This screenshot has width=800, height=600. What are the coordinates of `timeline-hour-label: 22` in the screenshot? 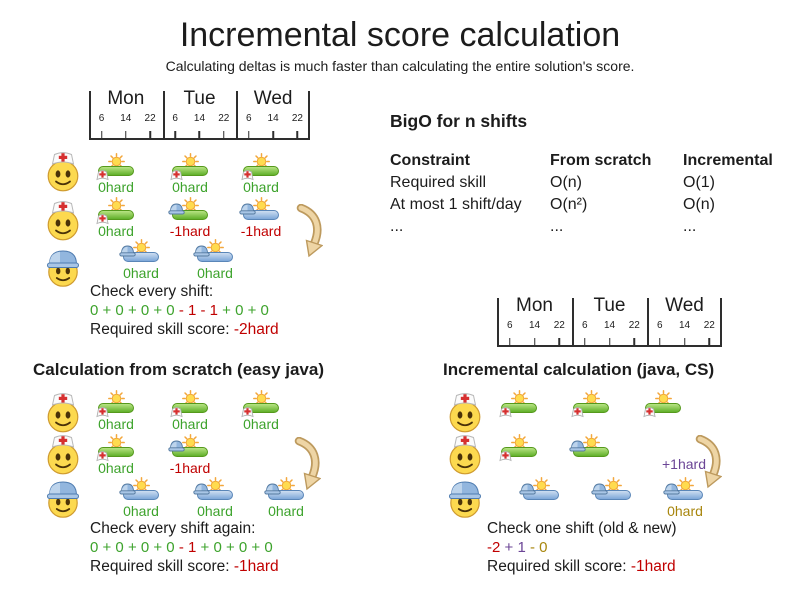 It's located at (559, 325).